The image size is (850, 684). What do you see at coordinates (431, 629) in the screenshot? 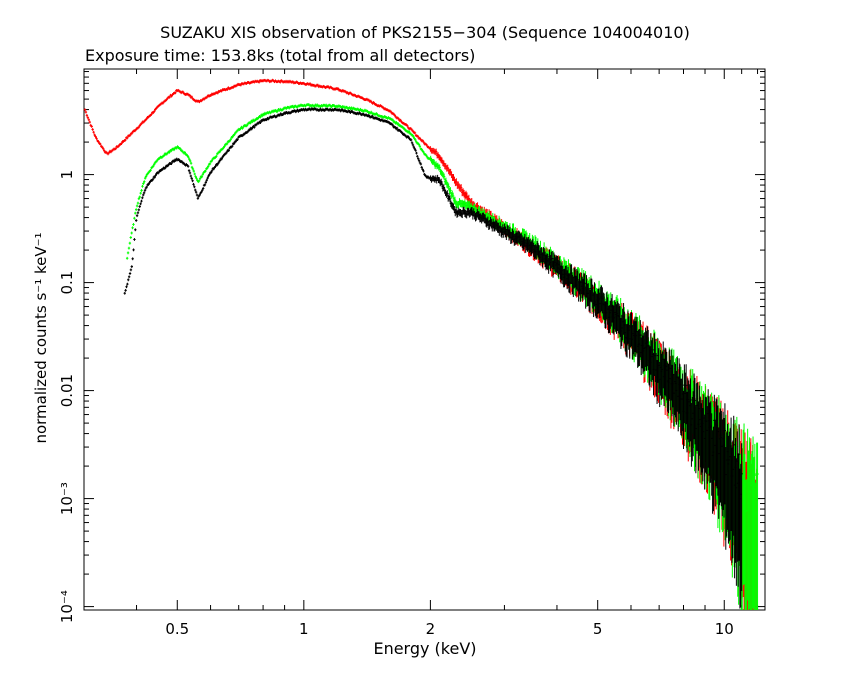
I see `x-tick-label: 2` at bounding box center [431, 629].